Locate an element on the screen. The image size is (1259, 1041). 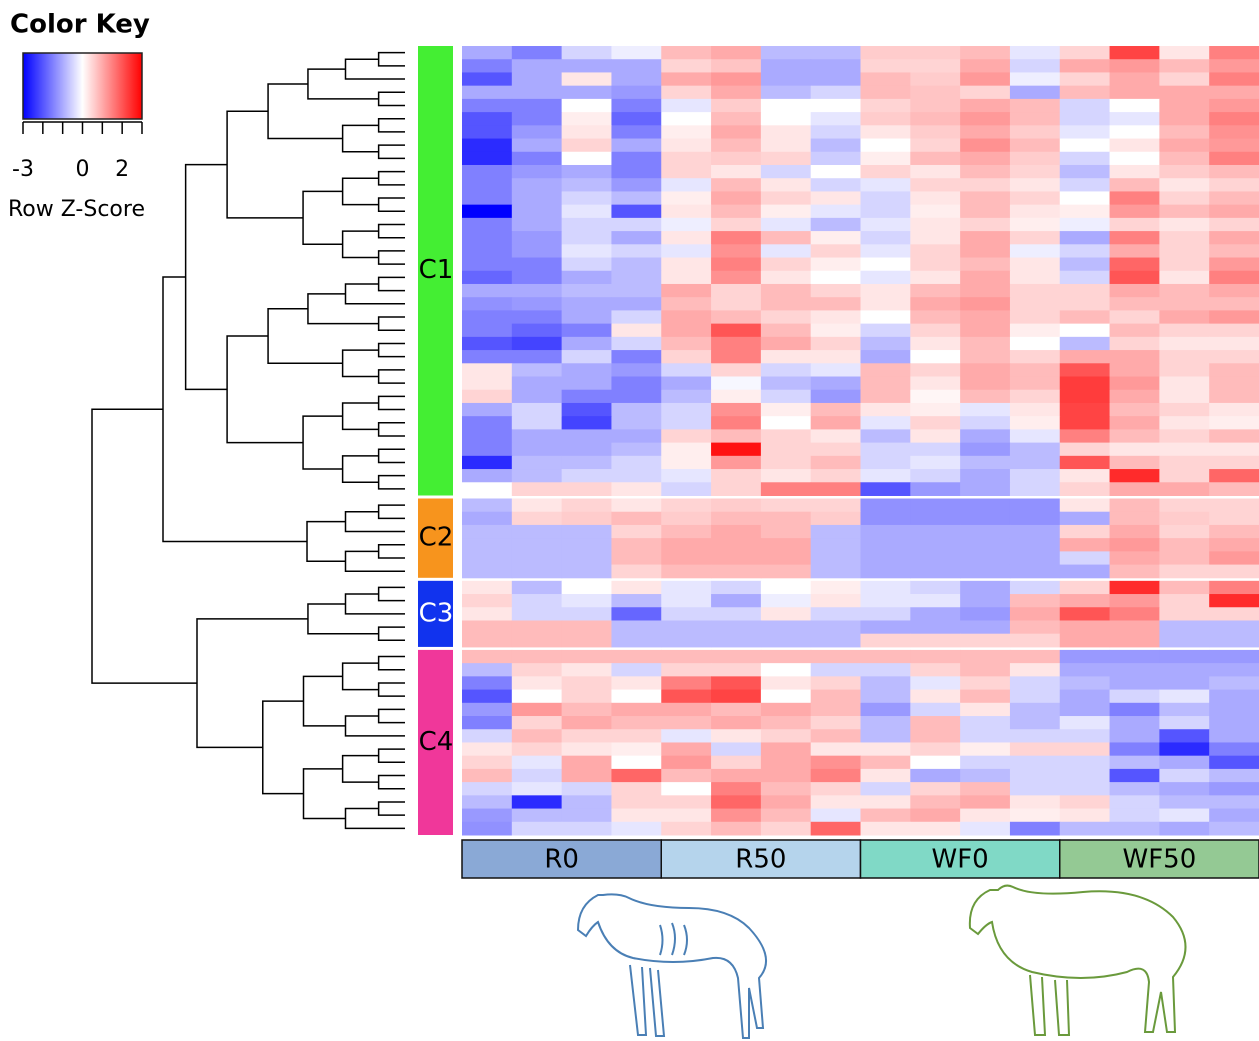
group-label: WF0 is located at coordinates (960, 860).